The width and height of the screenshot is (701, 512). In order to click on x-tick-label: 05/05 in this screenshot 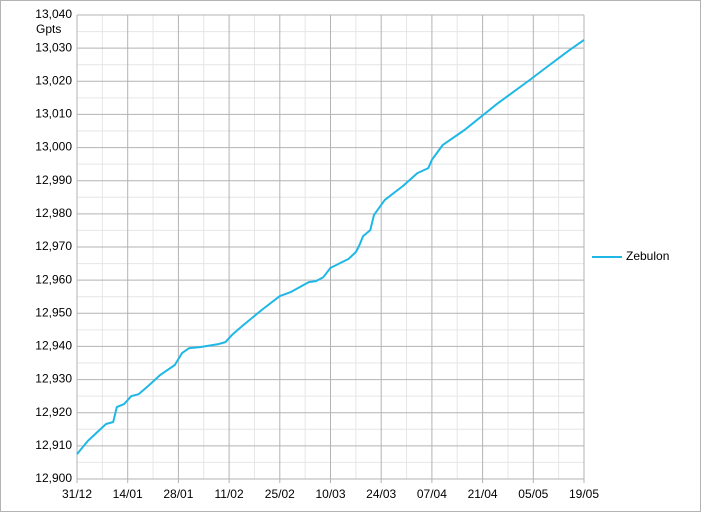, I will do `click(533, 494)`.